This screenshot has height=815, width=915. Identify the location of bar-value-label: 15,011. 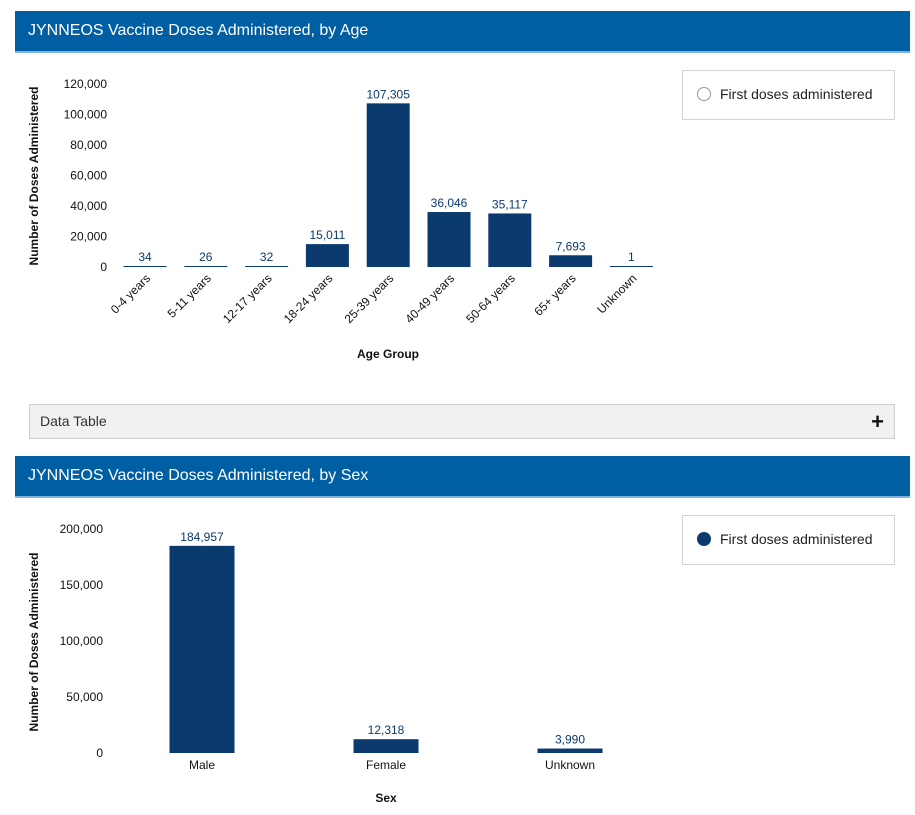
(327, 235).